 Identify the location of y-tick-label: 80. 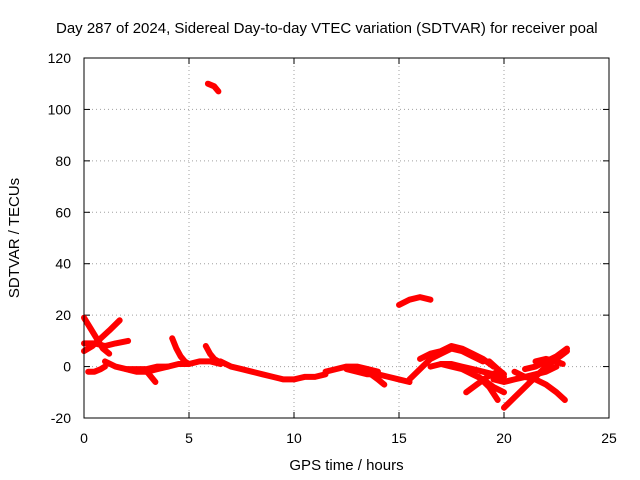
(63, 161).